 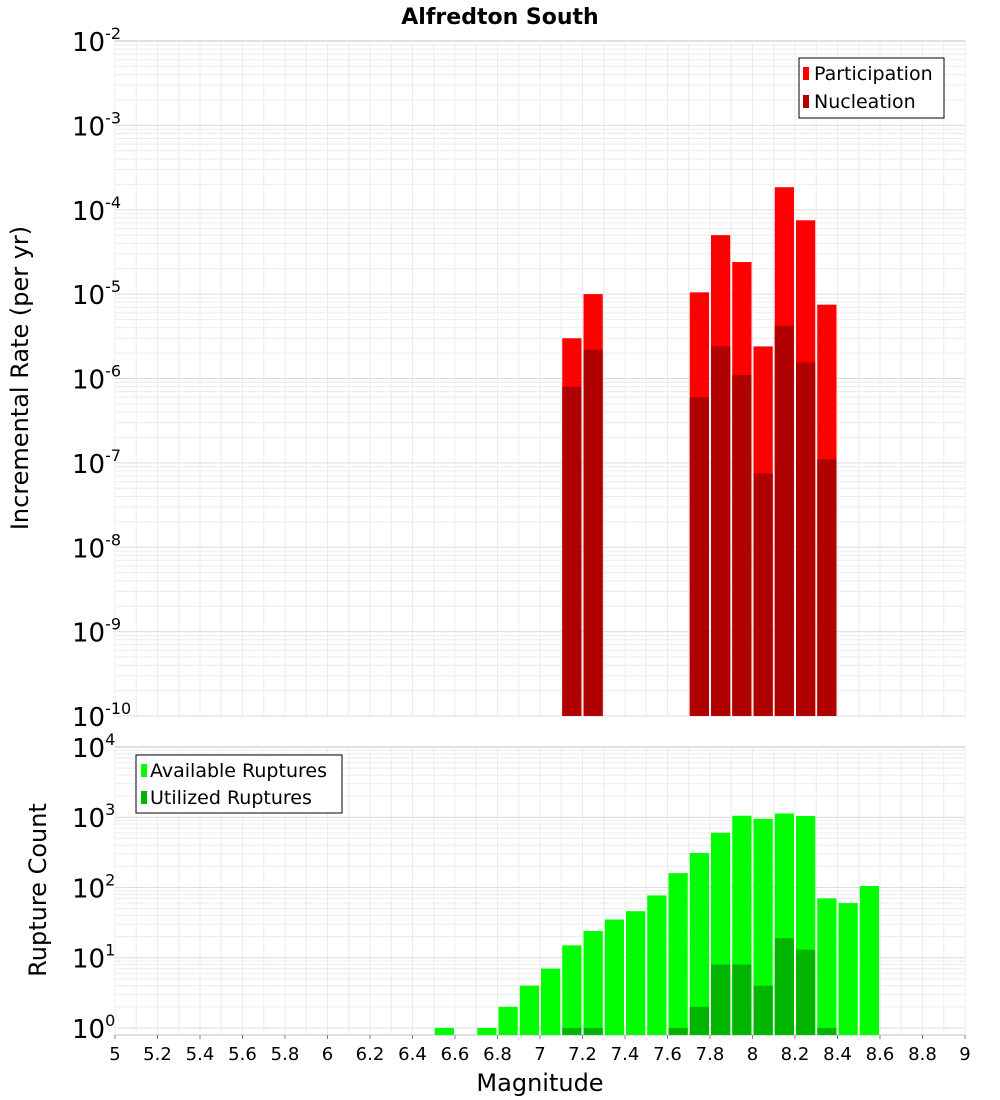 What do you see at coordinates (144, 797) in the screenshot?
I see `legend-swatch-utilized` at bounding box center [144, 797].